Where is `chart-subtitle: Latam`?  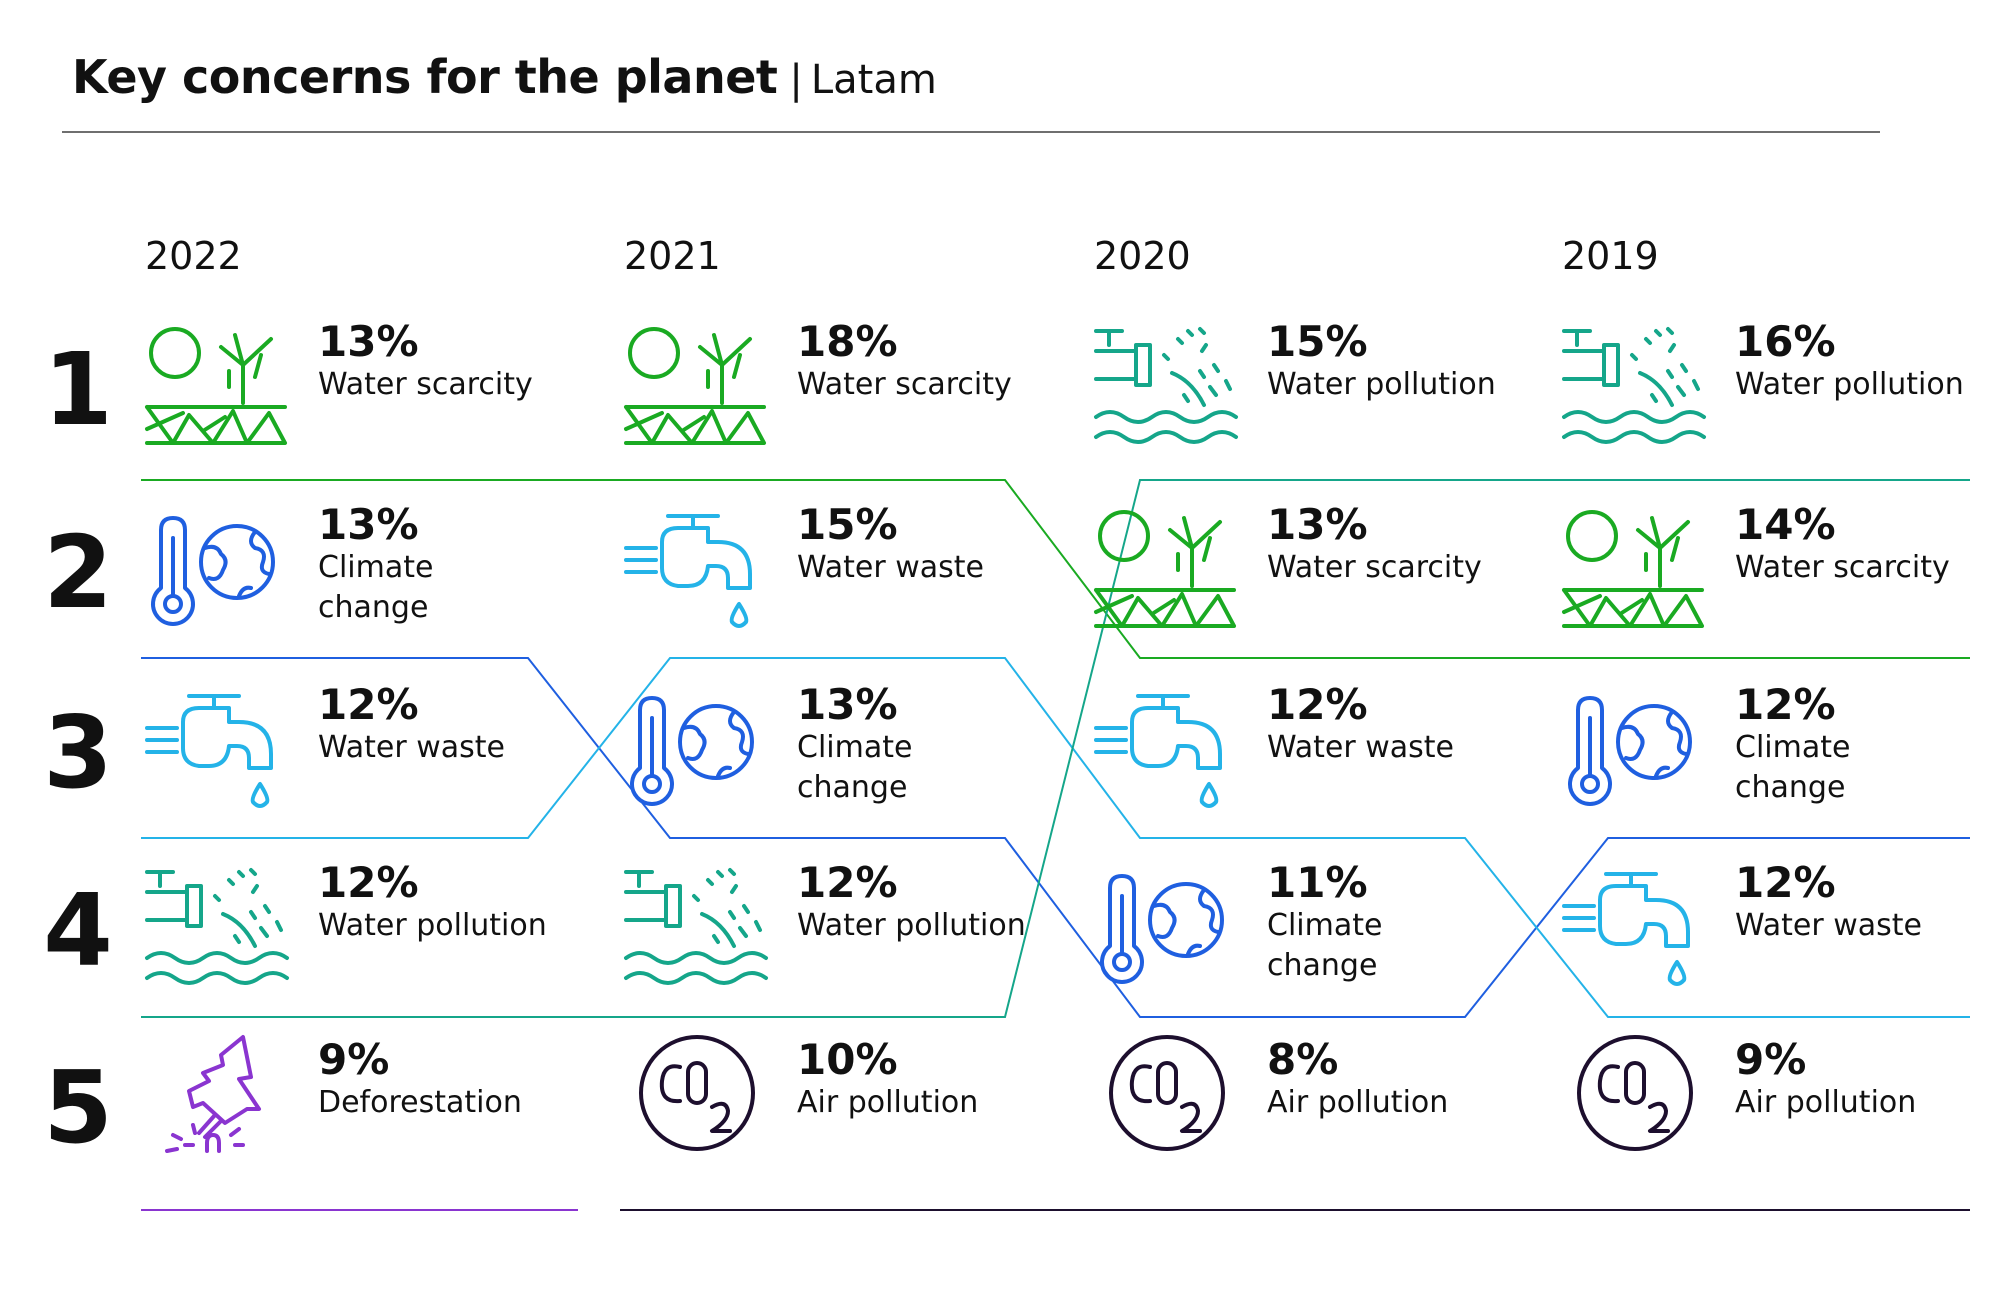
chart-subtitle: Latam is located at coordinates (873, 80).